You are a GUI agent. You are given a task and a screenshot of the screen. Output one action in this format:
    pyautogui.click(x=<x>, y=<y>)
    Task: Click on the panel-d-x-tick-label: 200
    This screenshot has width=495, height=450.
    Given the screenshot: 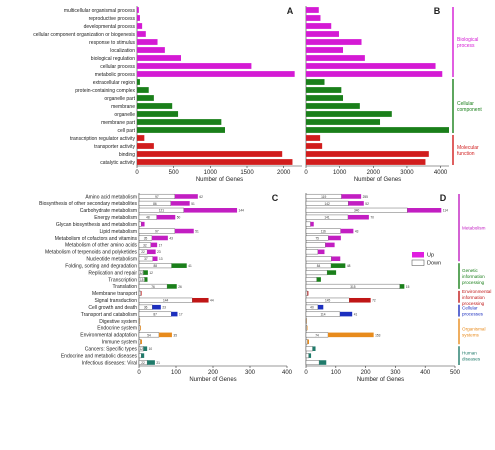 What is the action you would take?
    pyautogui.click(x=366, y=373)
    